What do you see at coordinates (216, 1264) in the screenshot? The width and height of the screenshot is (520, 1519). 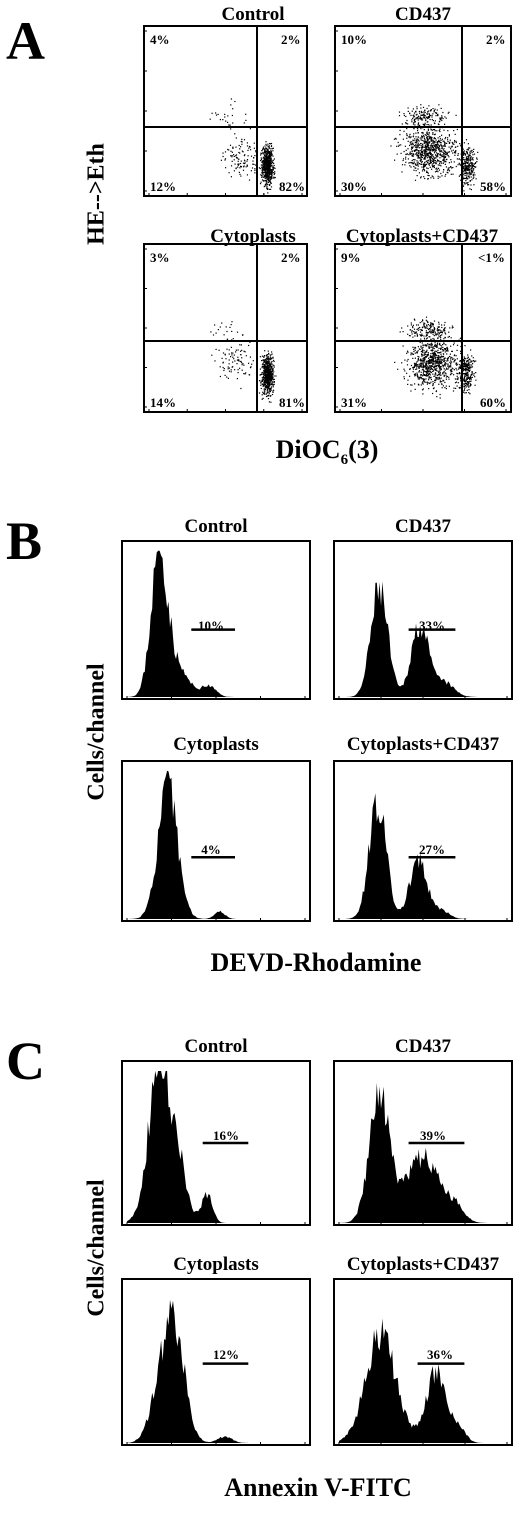 I see `plot-c3-title: Cytoplasts` at bounding box center [216, 1264].